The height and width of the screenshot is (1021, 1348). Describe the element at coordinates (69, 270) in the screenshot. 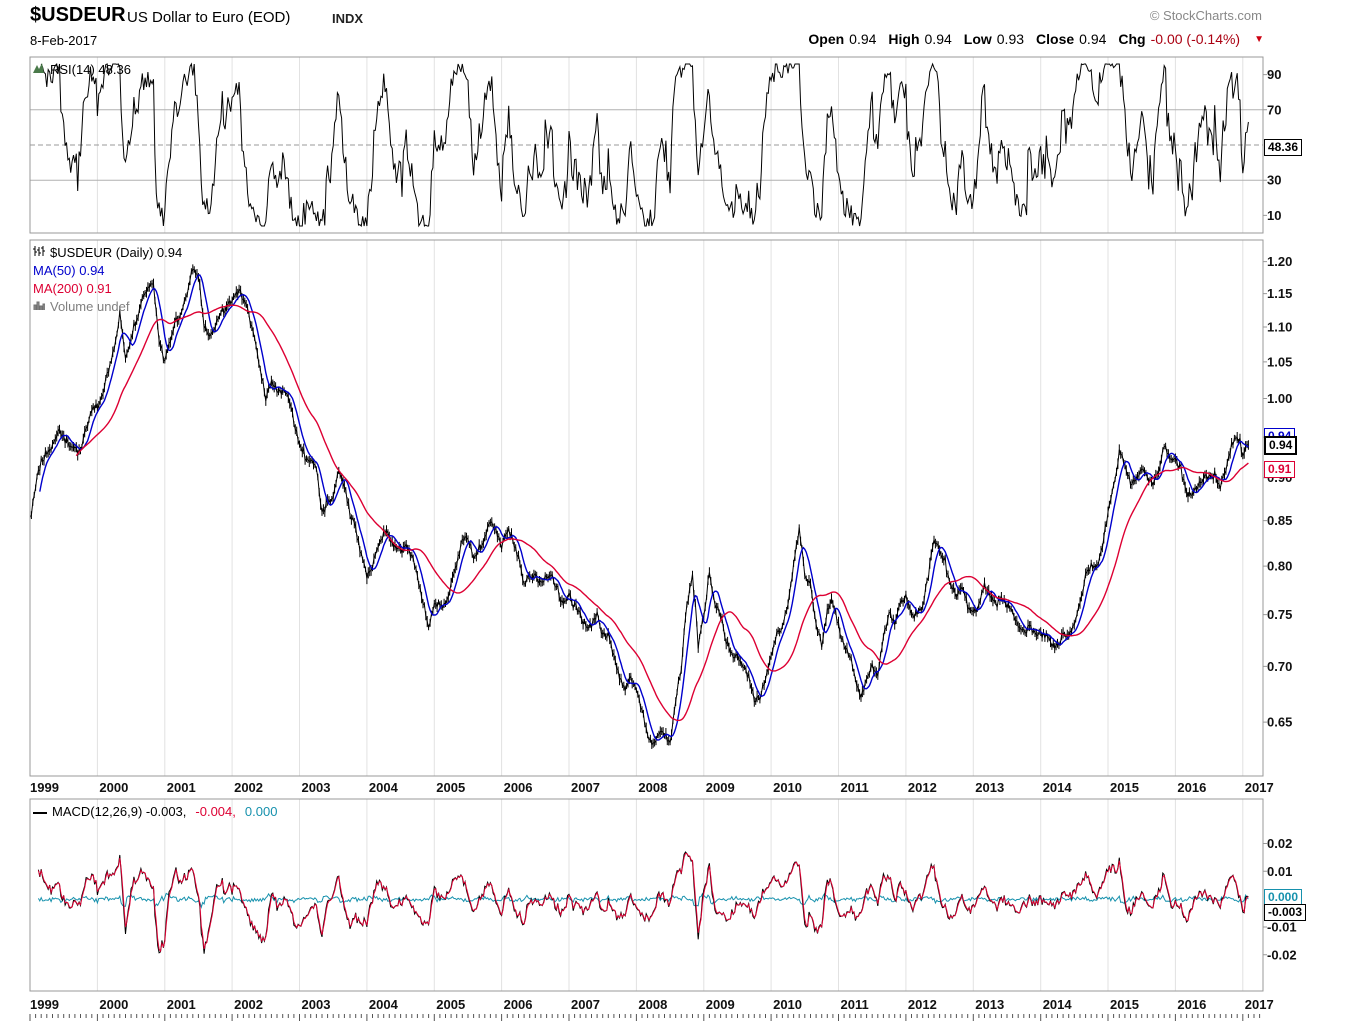

I see `ma50-legend-label: MA(50) 0.94` at that location.